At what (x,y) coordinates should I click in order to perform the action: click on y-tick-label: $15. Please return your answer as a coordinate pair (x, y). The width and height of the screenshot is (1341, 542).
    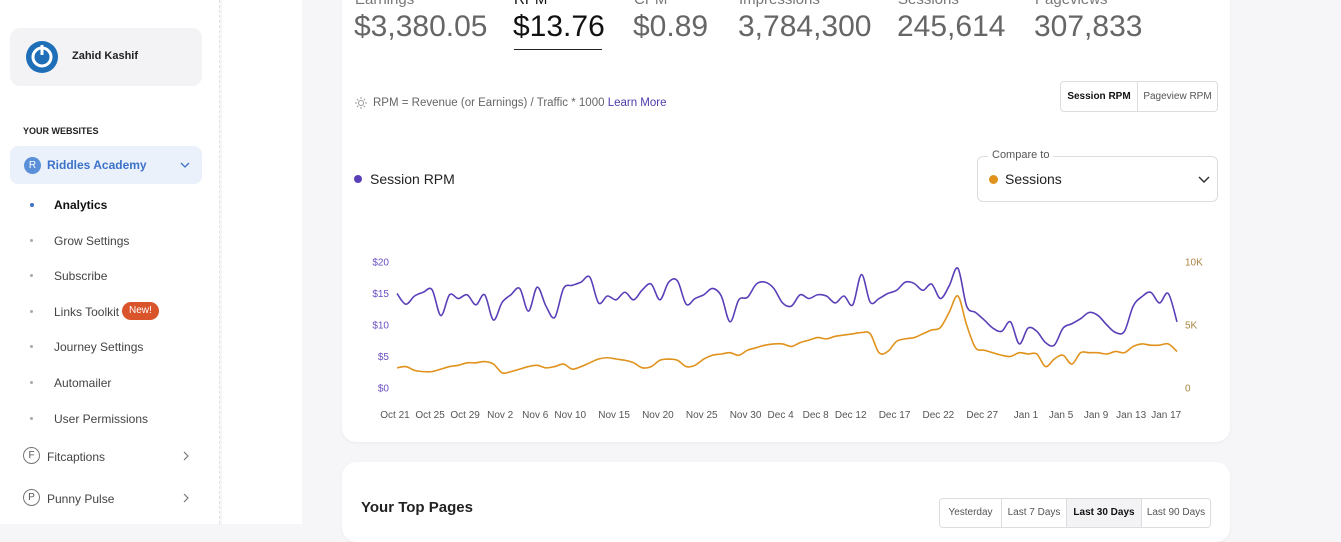
    Looking at the image, I should click on (380, 294).